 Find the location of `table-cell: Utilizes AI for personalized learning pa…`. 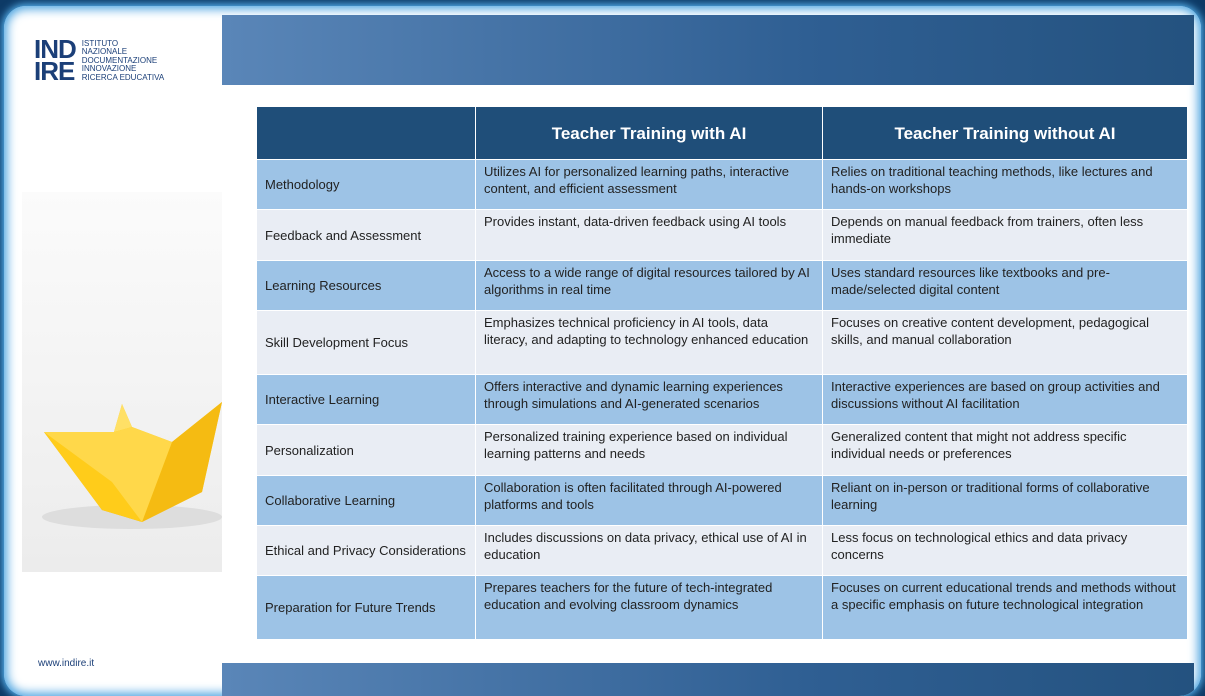

table-cell: Utilizes AI for personalized learning pa… is located at coordinates (649, 185).